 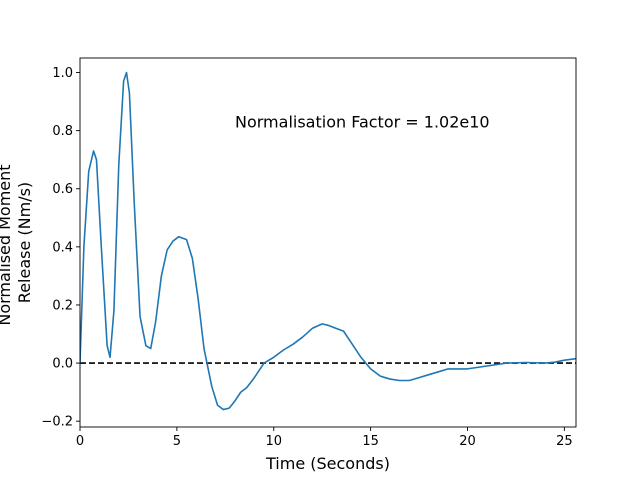 I want to click on y-tick-label: 0.4, so click(x=62, y=247).